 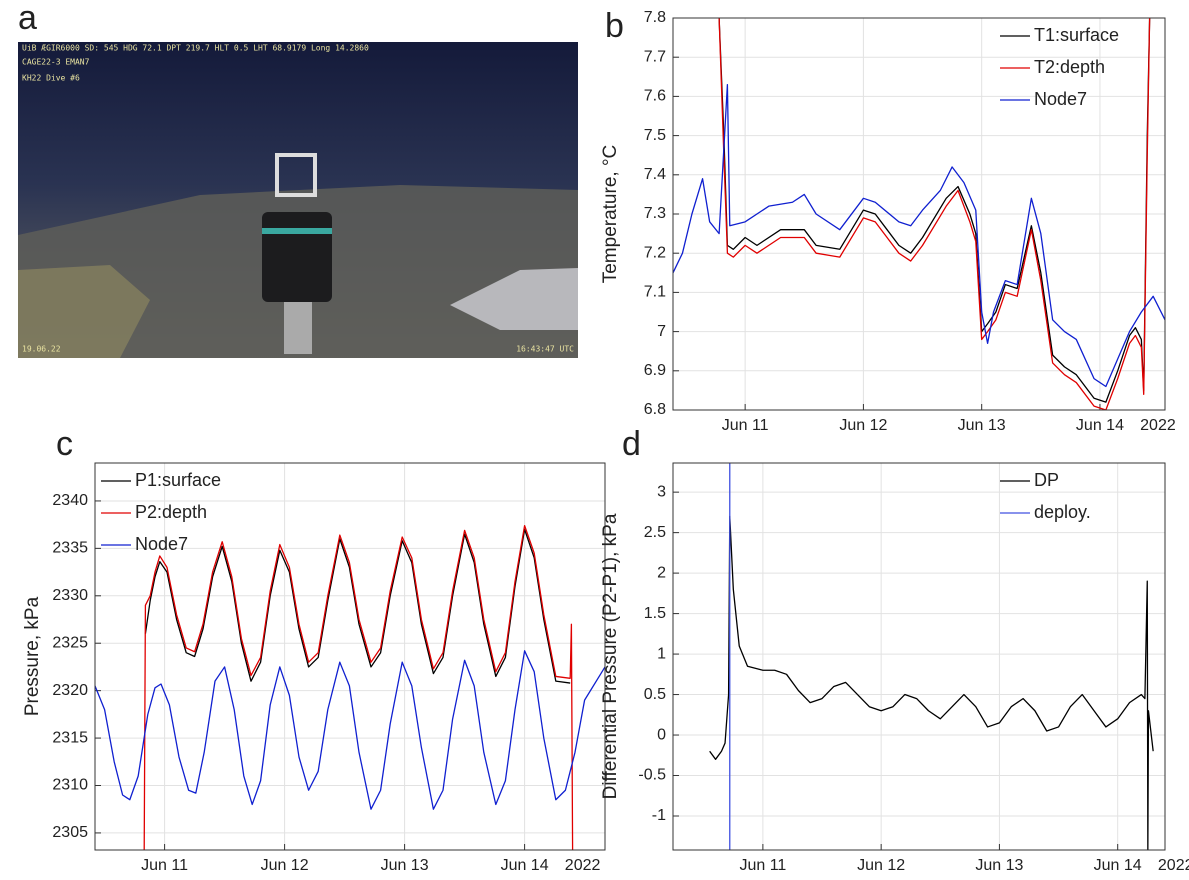 I want to click on y-tick-label: 0, so click(x=661, y=734).